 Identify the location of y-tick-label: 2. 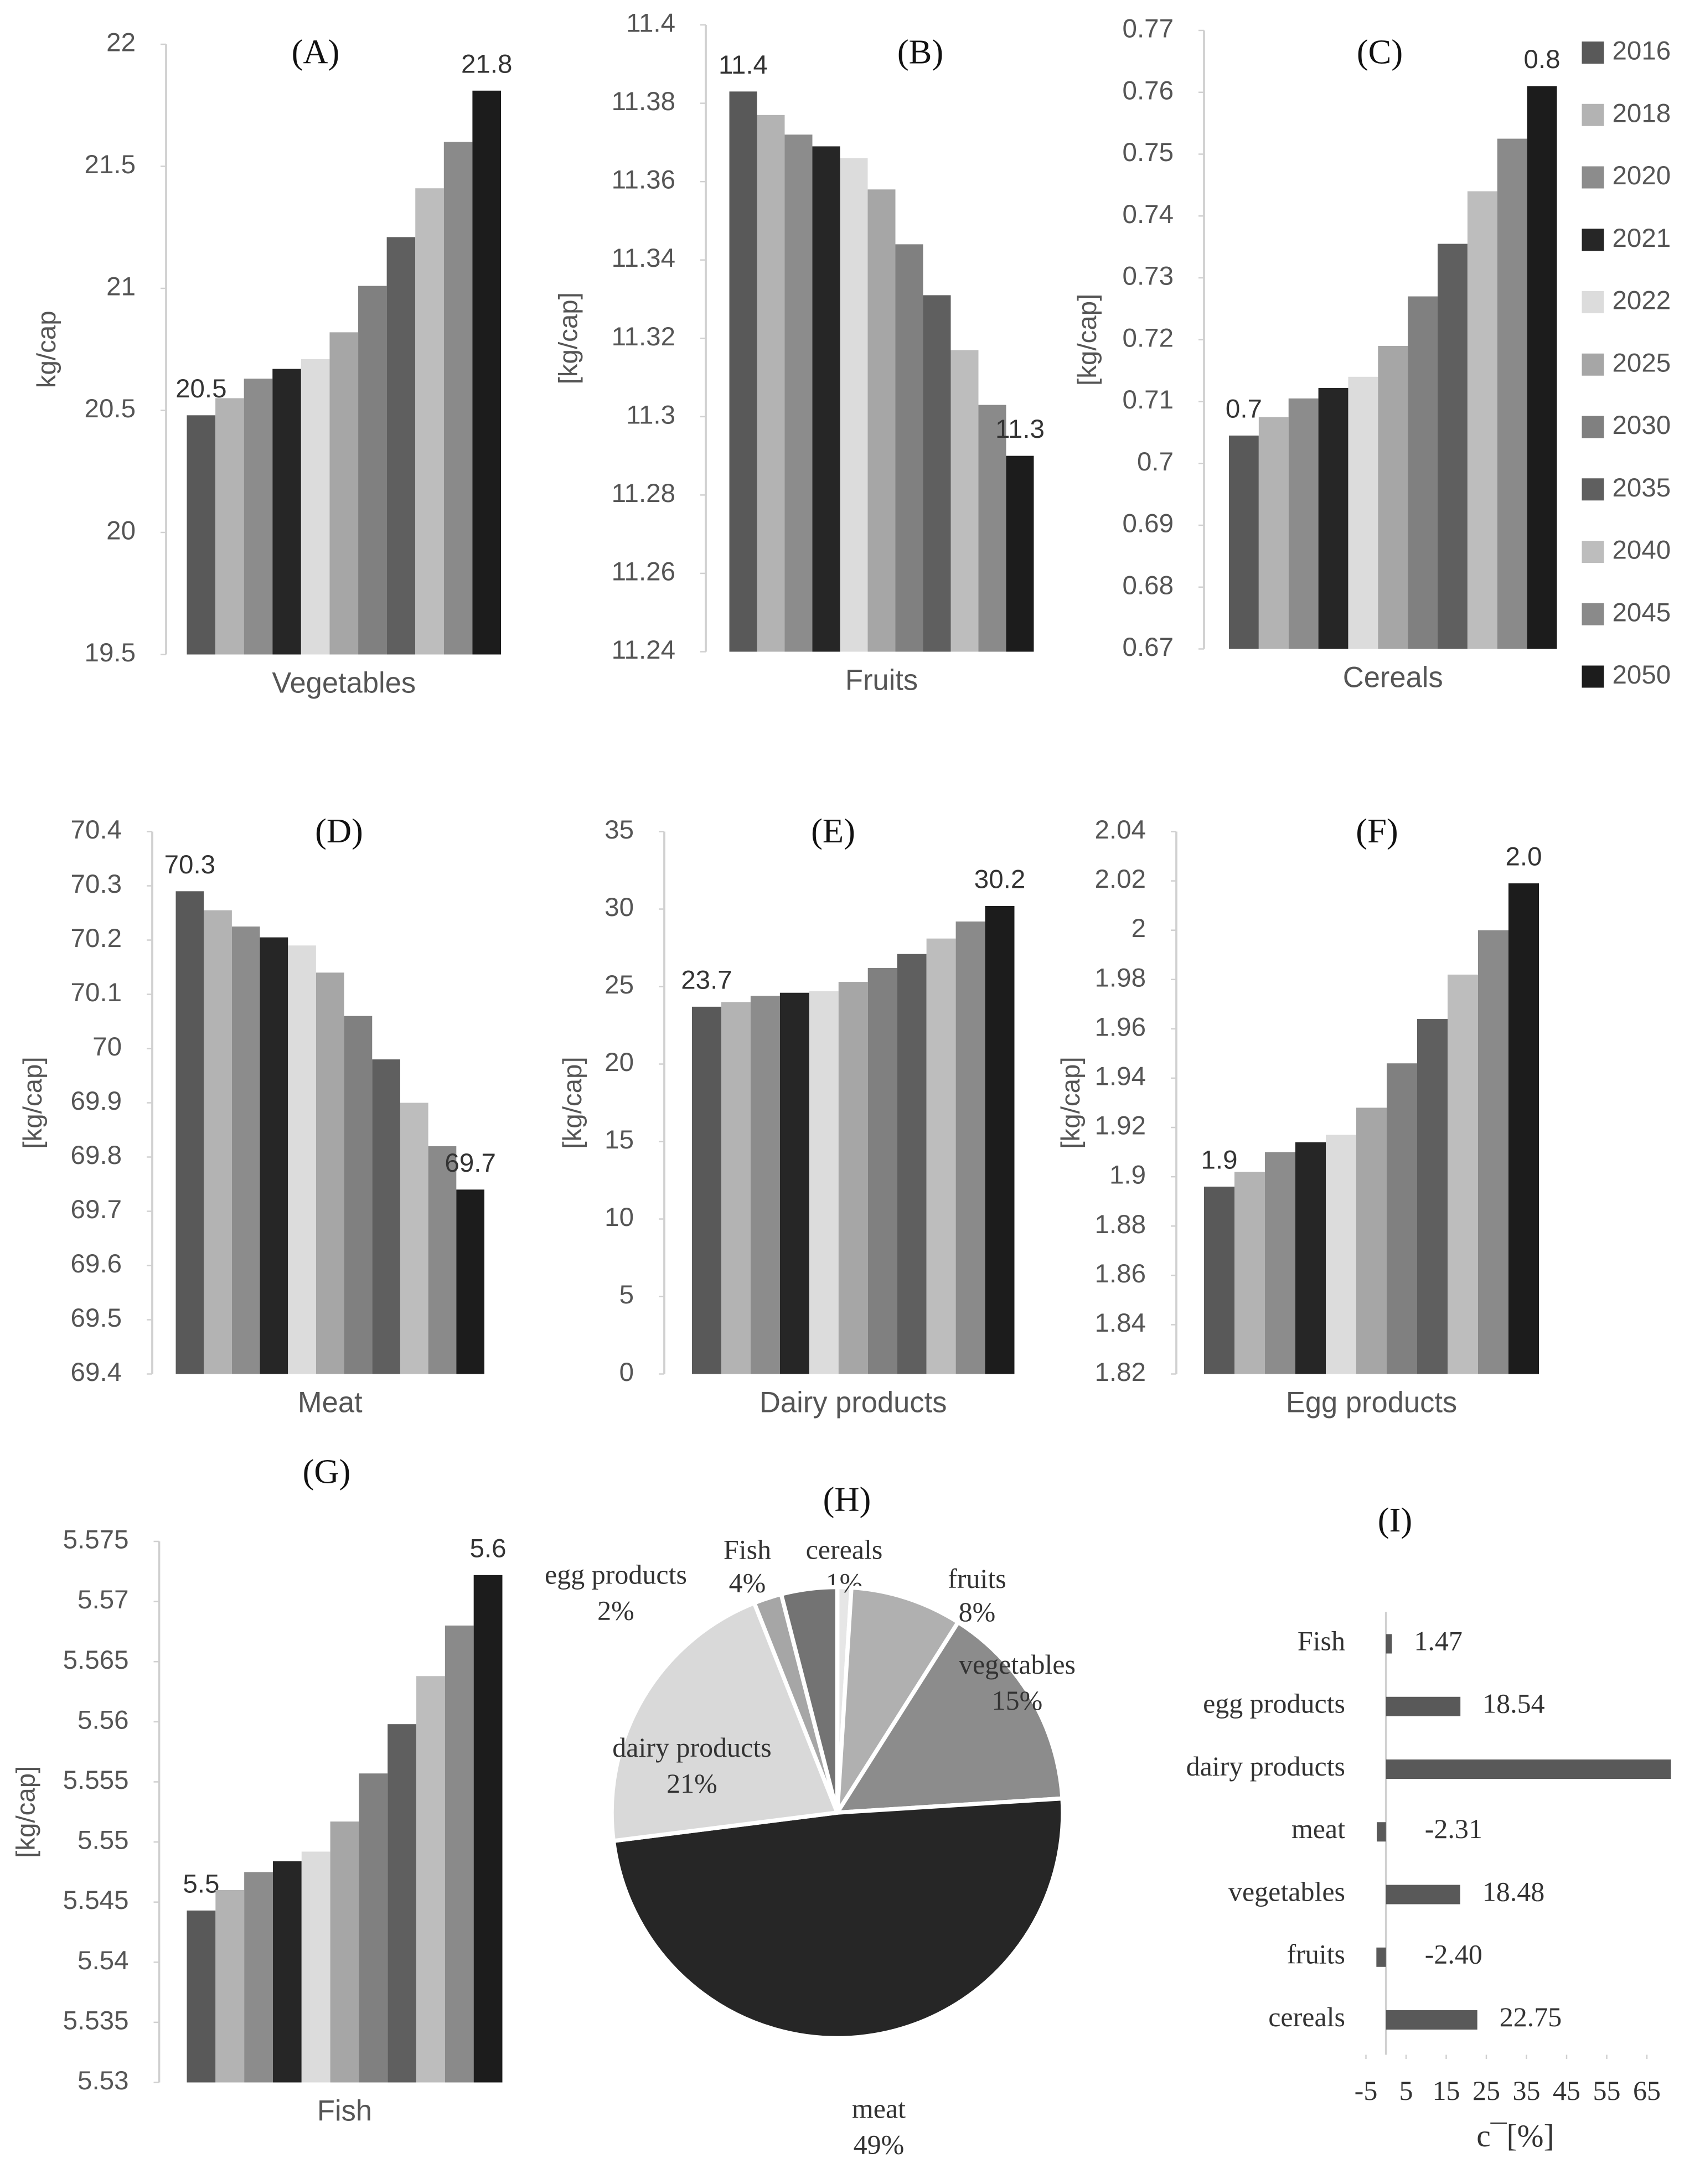
(1139, 928).